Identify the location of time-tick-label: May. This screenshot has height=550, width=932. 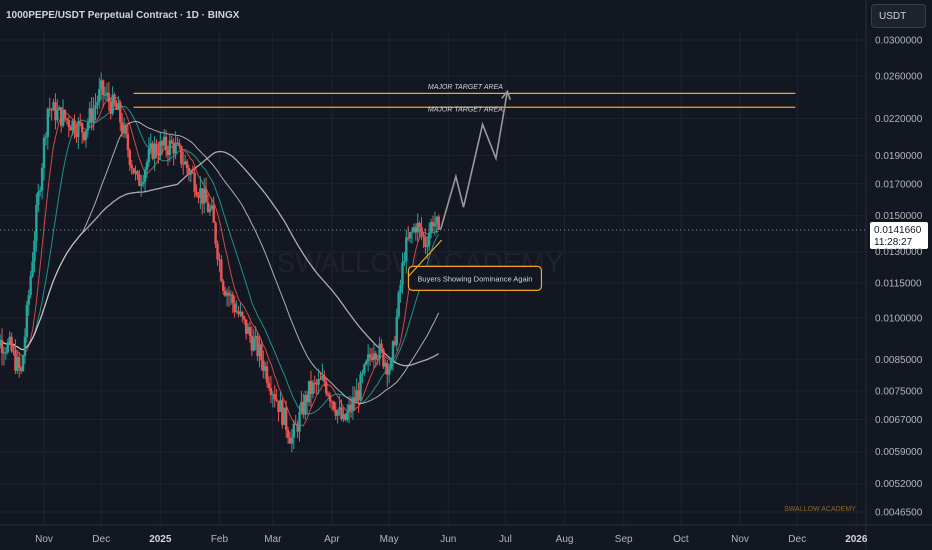
(389, 539).